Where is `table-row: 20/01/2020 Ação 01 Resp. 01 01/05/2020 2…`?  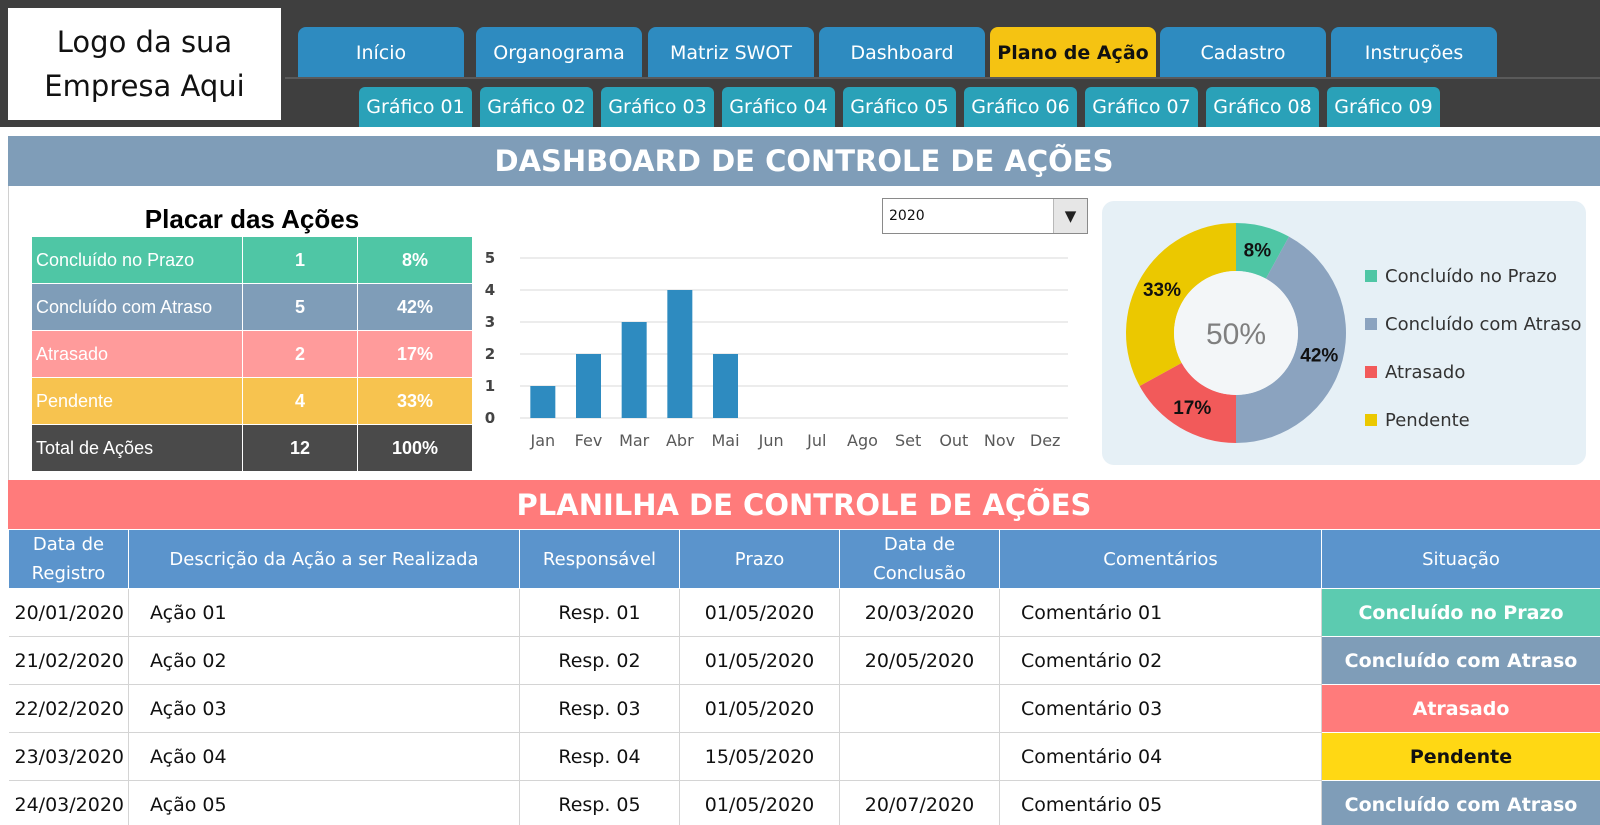 table-row: 20/01/2020 Ação 01 Resp. 01 01/05/2020 2… is located at coordinates (804, 612).